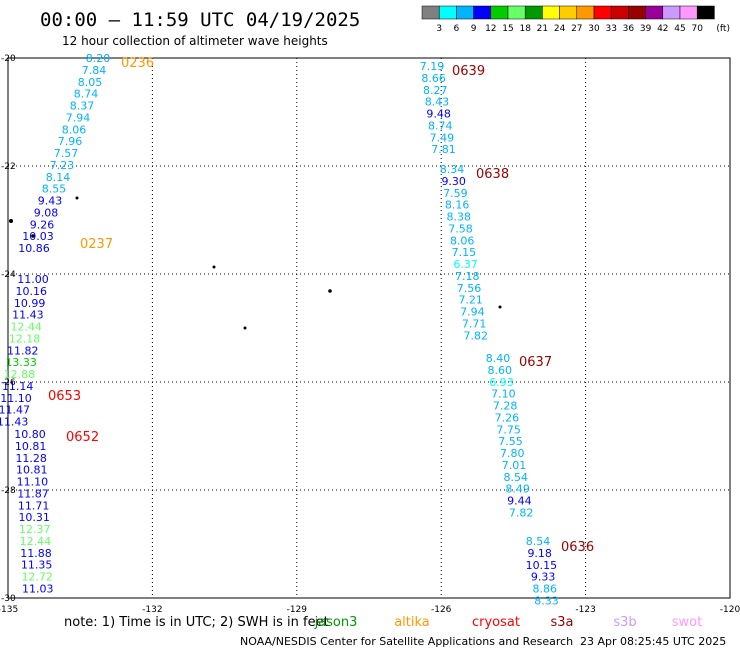  What do you see at coordinates (503, 394) in the screenshot?
I see `swh-value: 7.10` at bounding box center [503, 394].